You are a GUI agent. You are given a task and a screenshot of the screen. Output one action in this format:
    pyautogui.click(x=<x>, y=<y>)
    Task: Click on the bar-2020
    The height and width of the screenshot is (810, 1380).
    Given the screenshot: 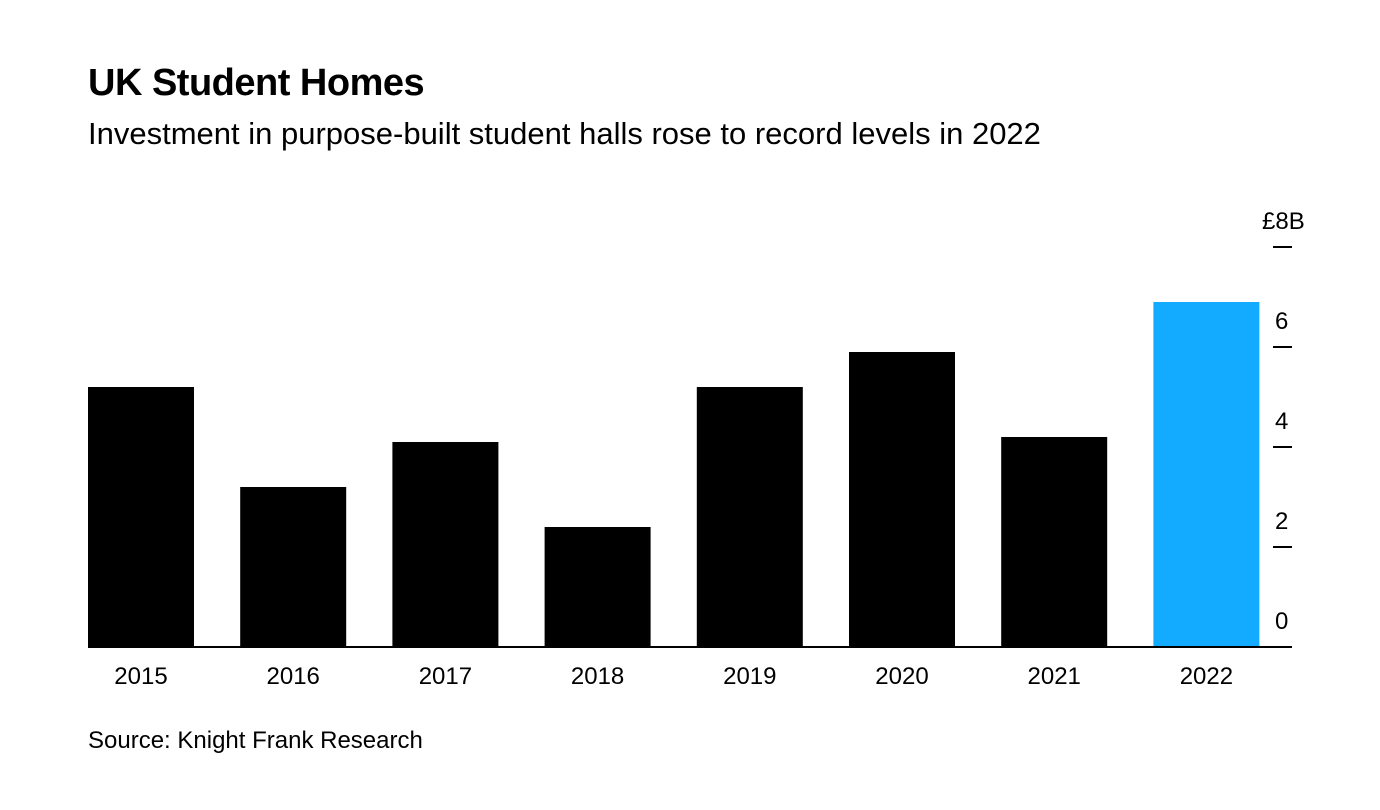 What is the action you would take?
    pyautogui.click(x=902, y=499)
    